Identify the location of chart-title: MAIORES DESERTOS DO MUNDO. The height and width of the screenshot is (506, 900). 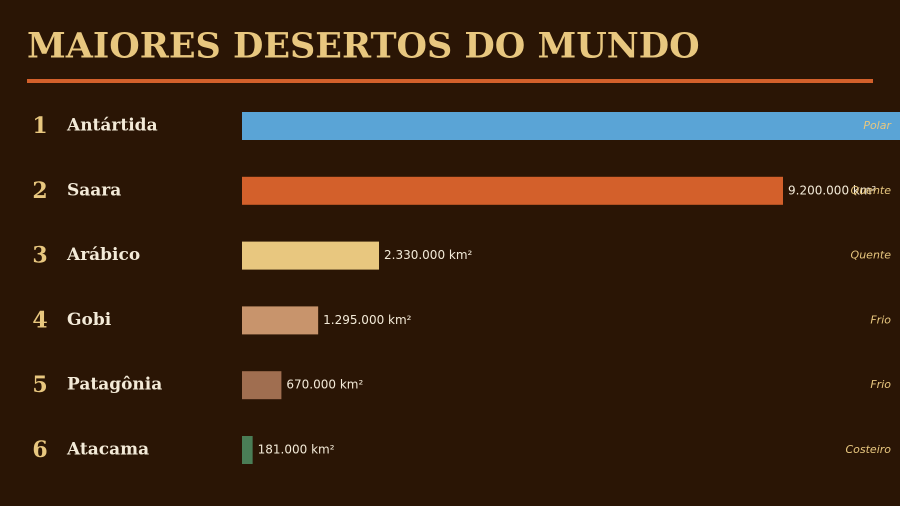
(363, 46).